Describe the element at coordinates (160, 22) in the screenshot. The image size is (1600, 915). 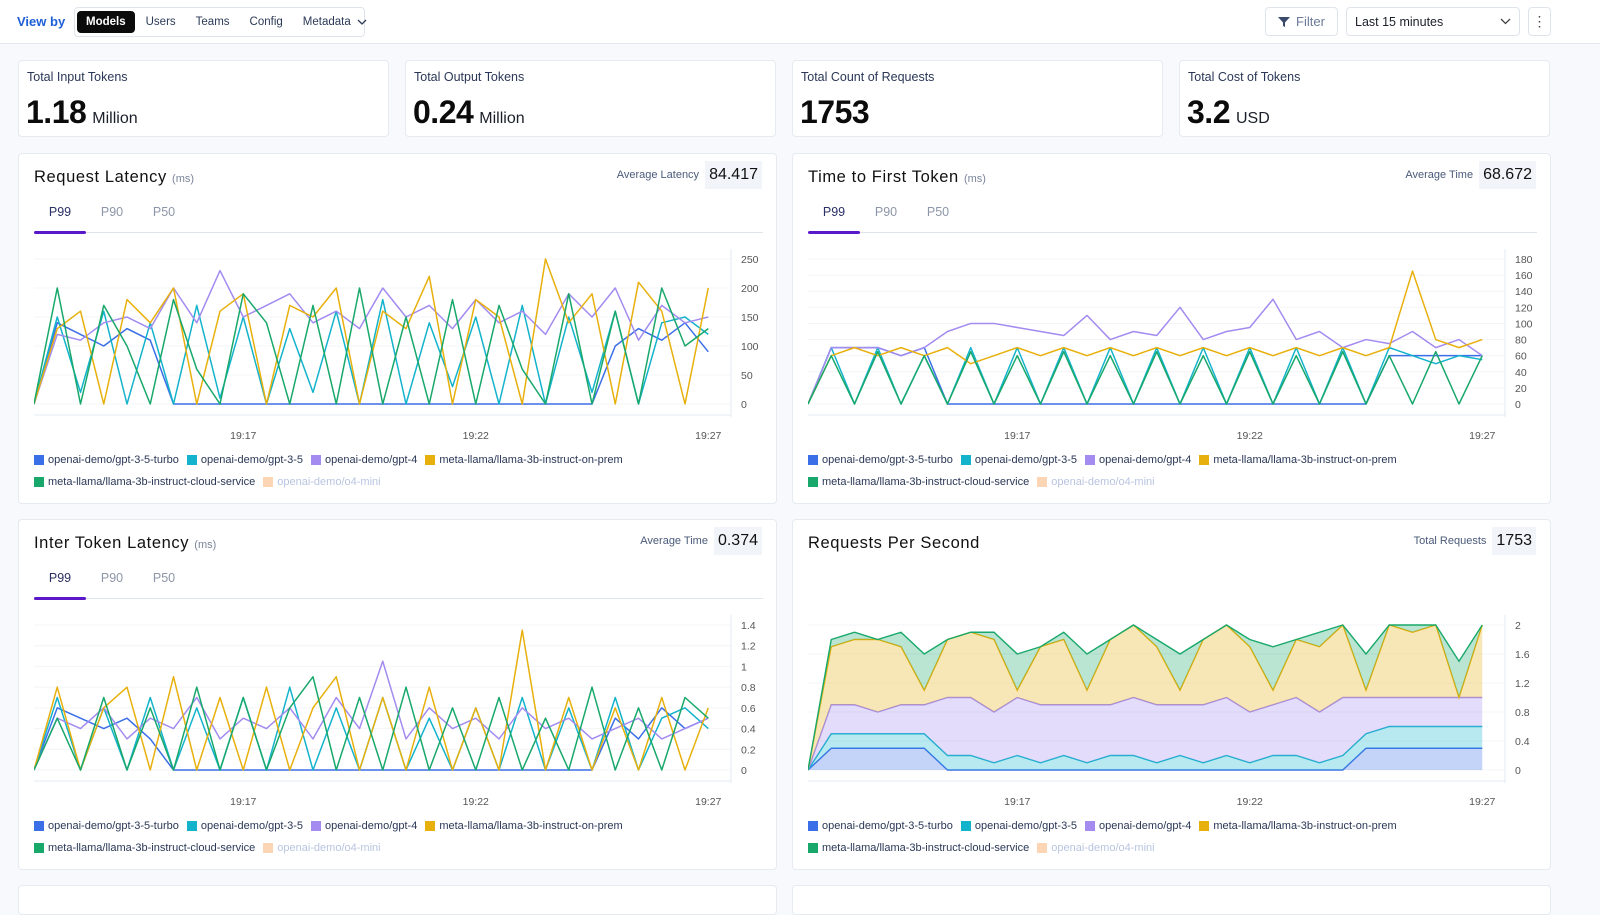
I see `view-option-users: Users` at that location.